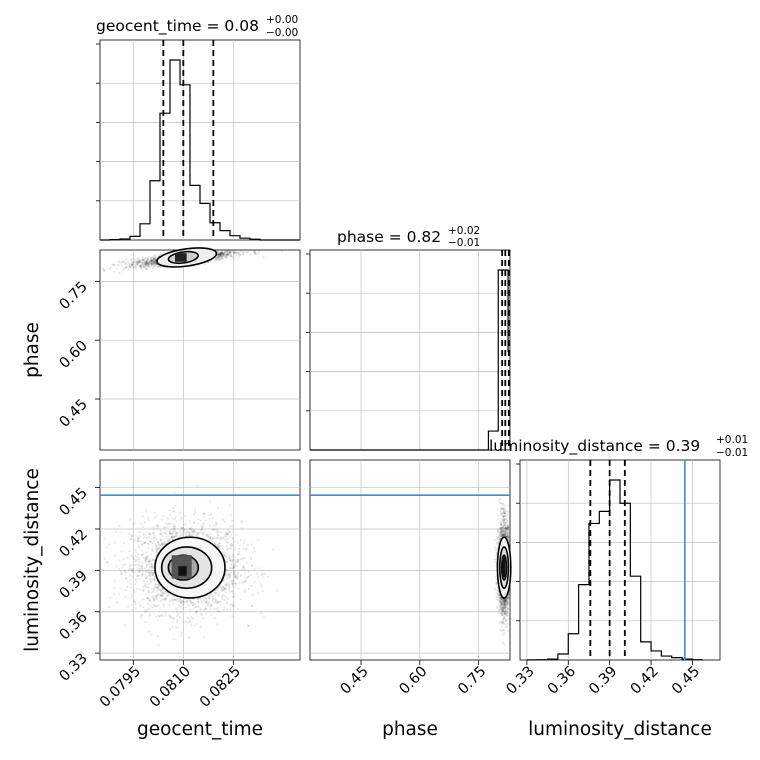 The image size is (760, 760). What do you see at coordinates (410, 350) in the screenshot?
I see `panel-frame` at bounding box center [410, 350].